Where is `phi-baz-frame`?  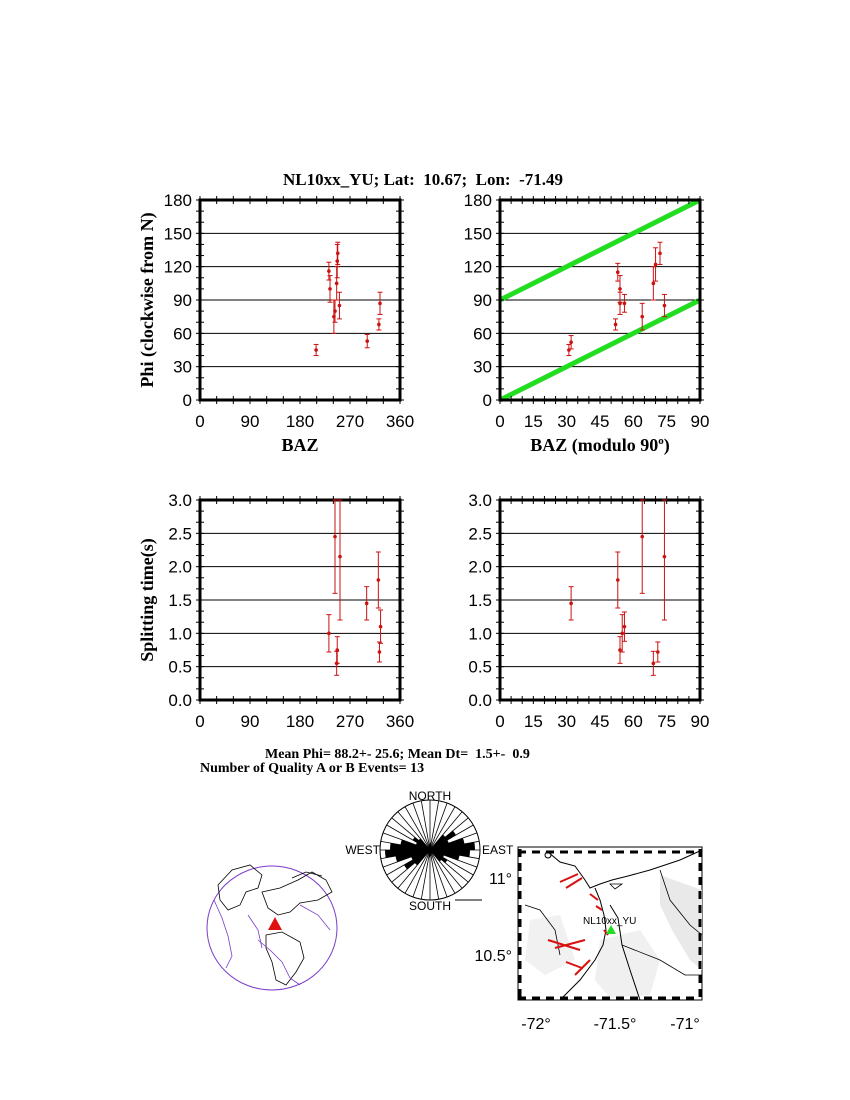 phi-baz-frame is located at coordinates (300, 300).